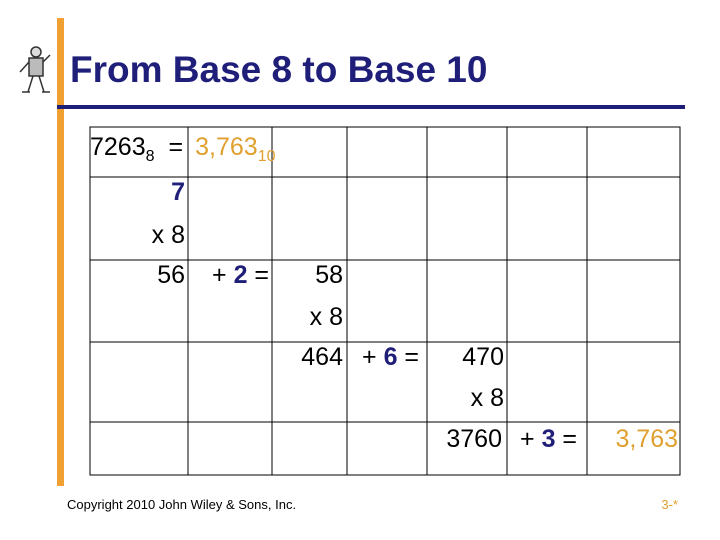 The height and width of the screenshot is (540, 720). Describe the element at coordinates (474, 439) in the screenshot. I see `product: 3760` at that location.